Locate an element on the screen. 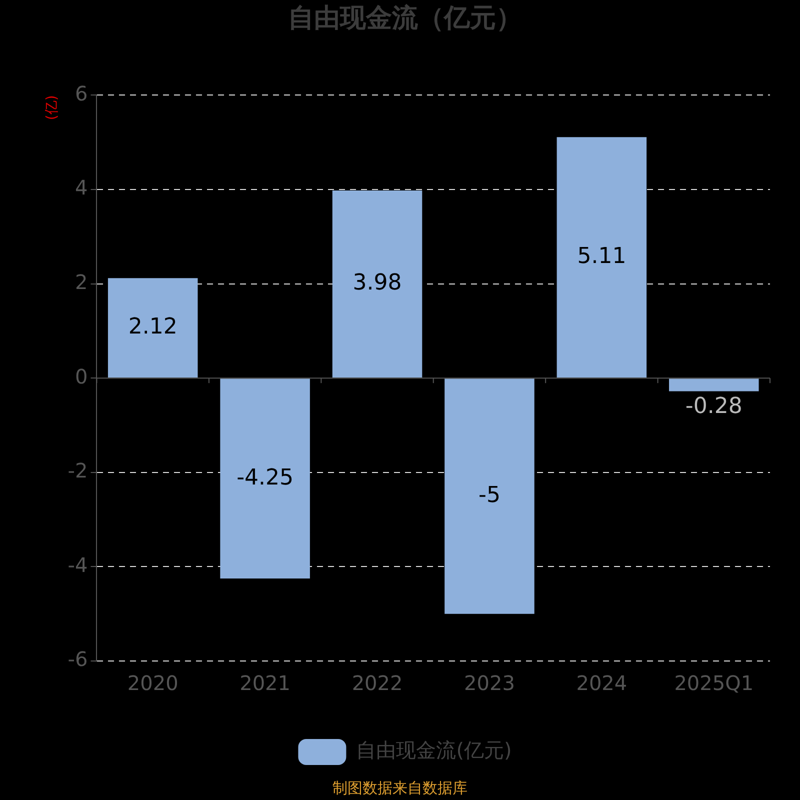 The width and height of the screenshot is (800, 800). x-tick-label: 2025Q1 is located at coordinates (714, 683).